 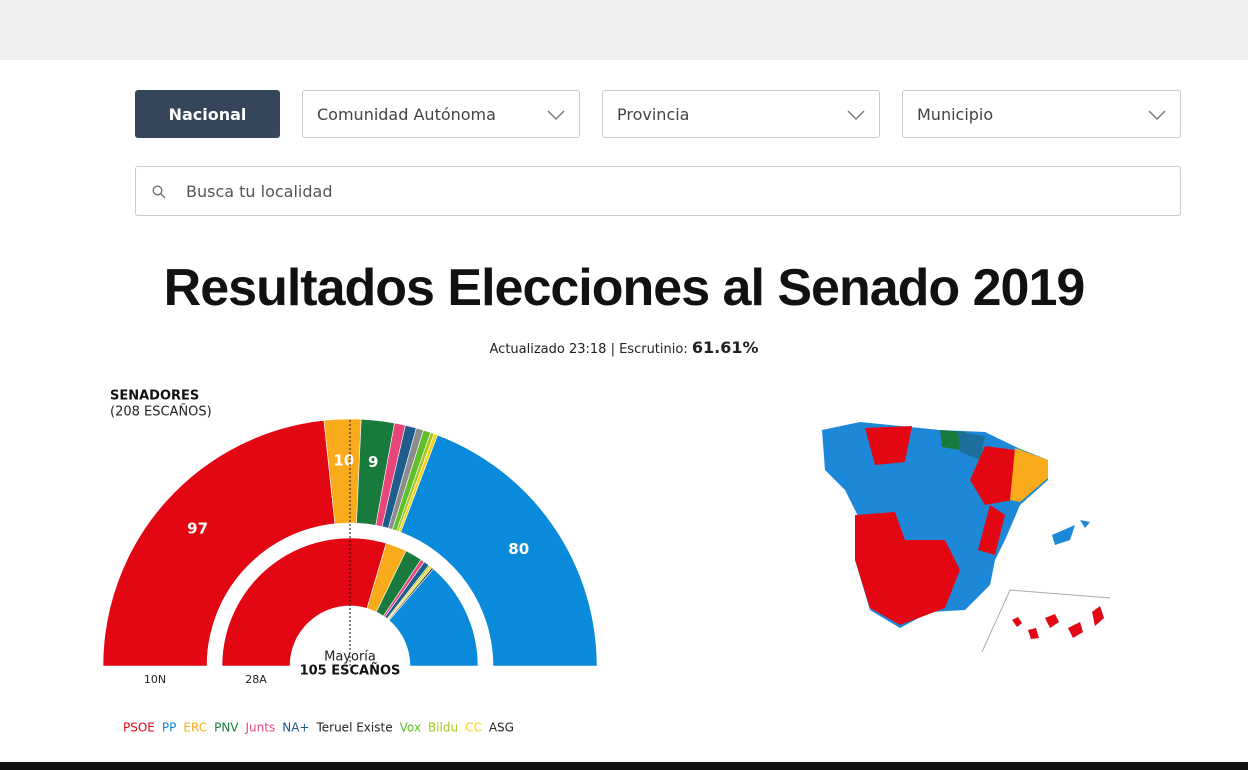 What do you see at coordinates (1041, 114) in the screenshot?
I see `municipality-dropdown: Municipio` at bounding box center [1041, 114].